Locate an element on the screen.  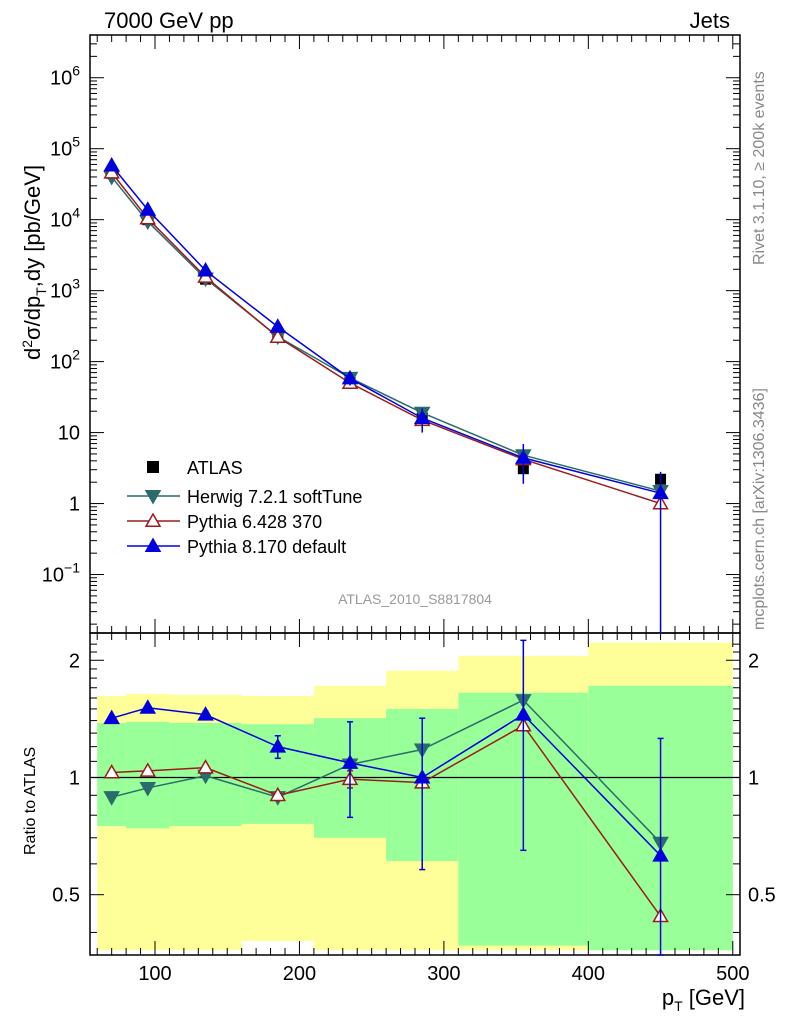
x-tick-label: 100 is located at coordinates (154, 974).